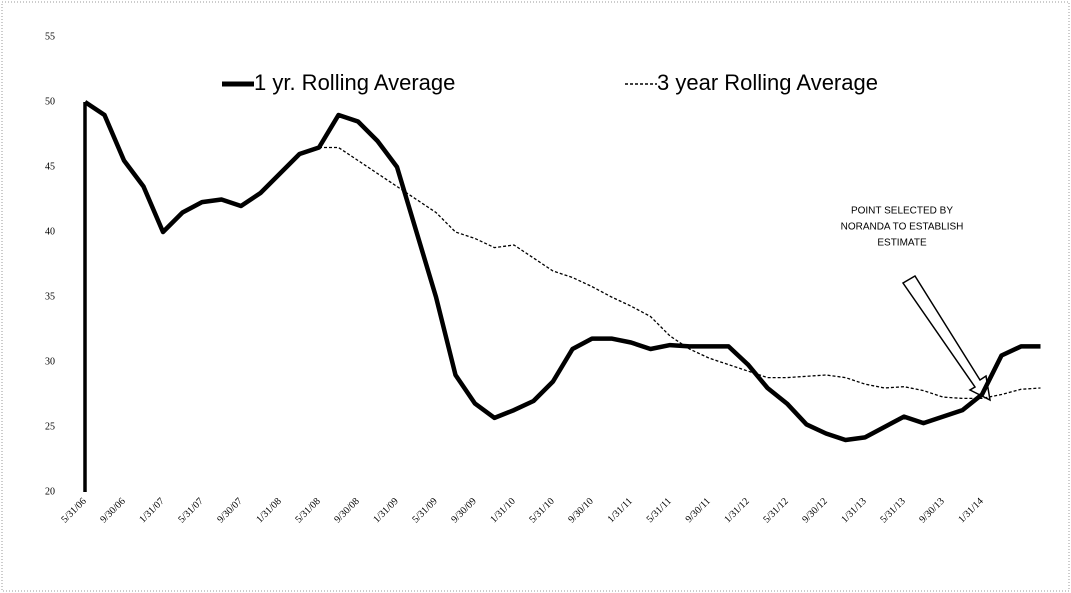 This screenshot has width=1071, height=593. What do you see at coordinates (775, 510) in the screenshot?
I see `x-tick-label: 5/31/12` at bounding box center [775, 510].